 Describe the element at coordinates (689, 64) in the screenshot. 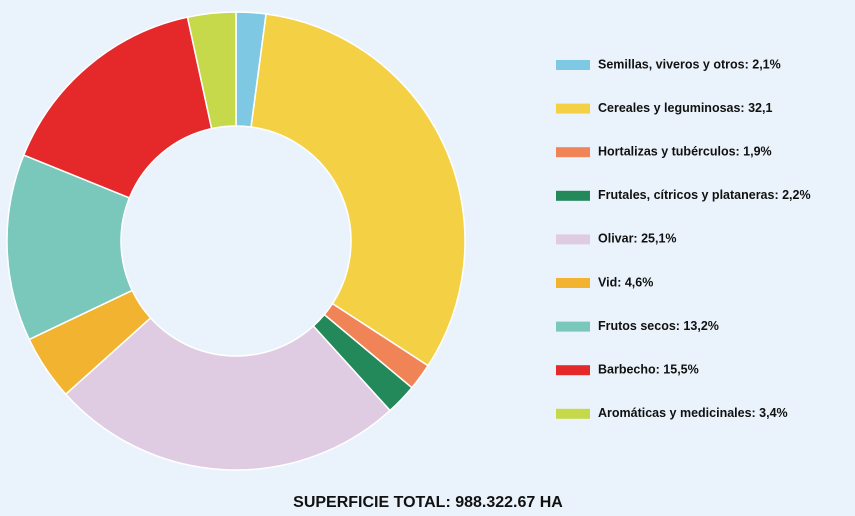

I see `legend-label: Semillas, viveros y otros: 2,1%` at that location.